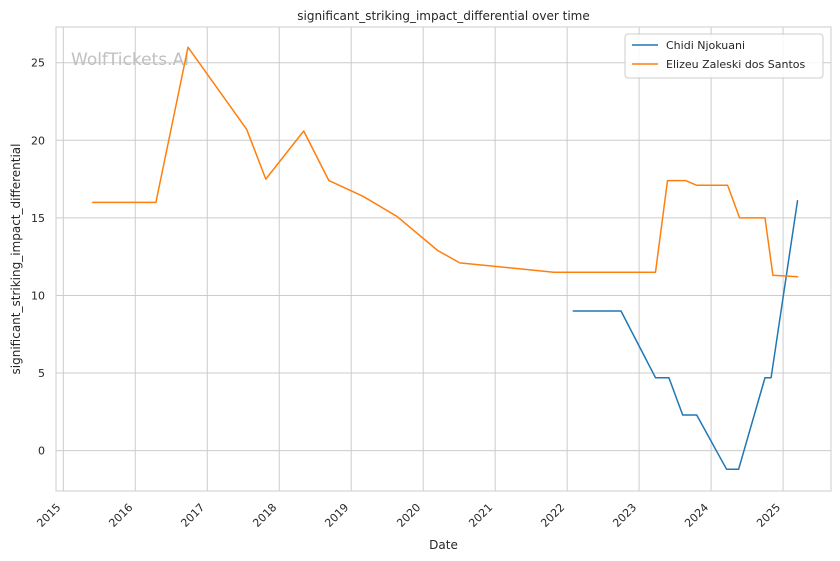 The image size is (840, 561). Describe the element at coordinates (120, 515) in the screenshot. I see `x-tick-label: 2016` at that location.